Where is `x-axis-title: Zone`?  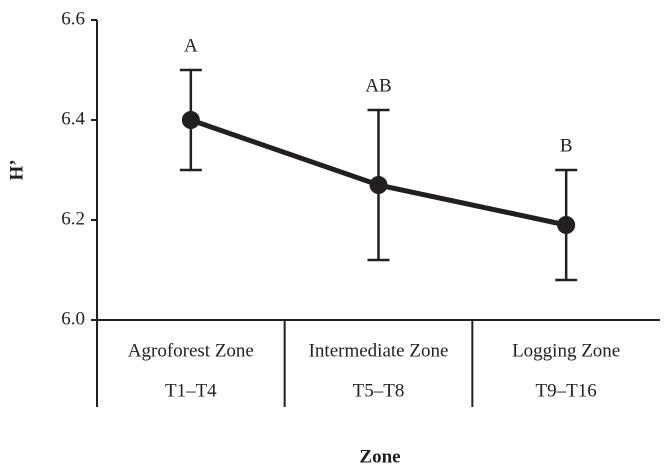
x-axis-title: Zone is located at coordinates (379, 456).